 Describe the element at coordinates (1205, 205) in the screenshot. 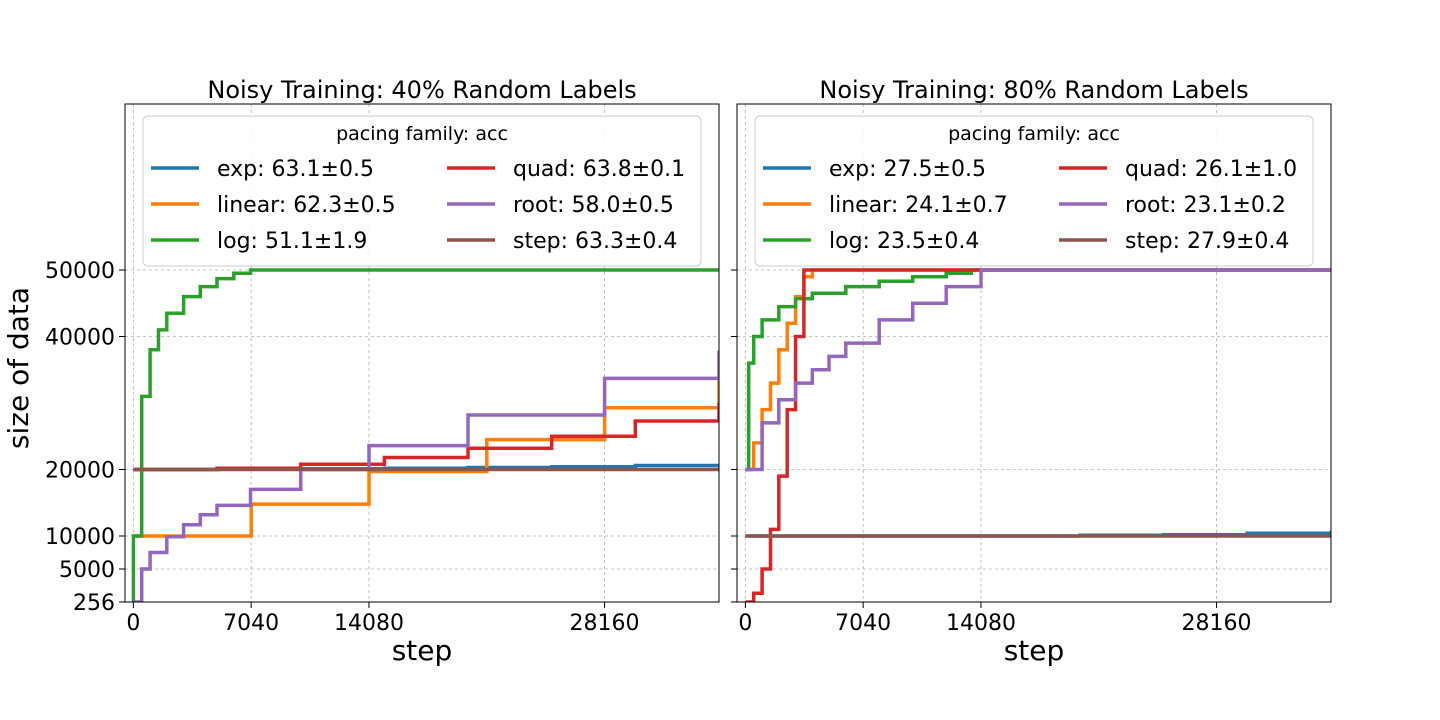

I see `legend-label-root: root: 23.1±0.2` at that location.